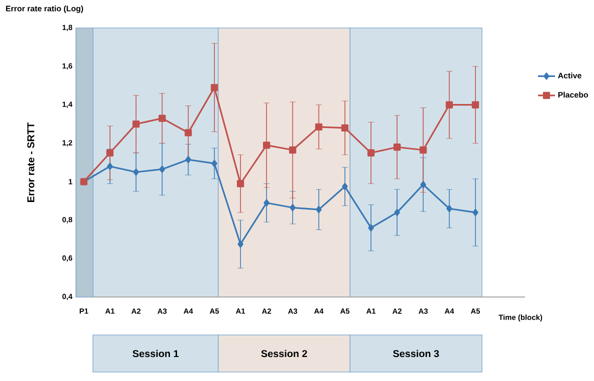 The image size is (594, 381). I want to click on text: Session 3, so click(416, 354).